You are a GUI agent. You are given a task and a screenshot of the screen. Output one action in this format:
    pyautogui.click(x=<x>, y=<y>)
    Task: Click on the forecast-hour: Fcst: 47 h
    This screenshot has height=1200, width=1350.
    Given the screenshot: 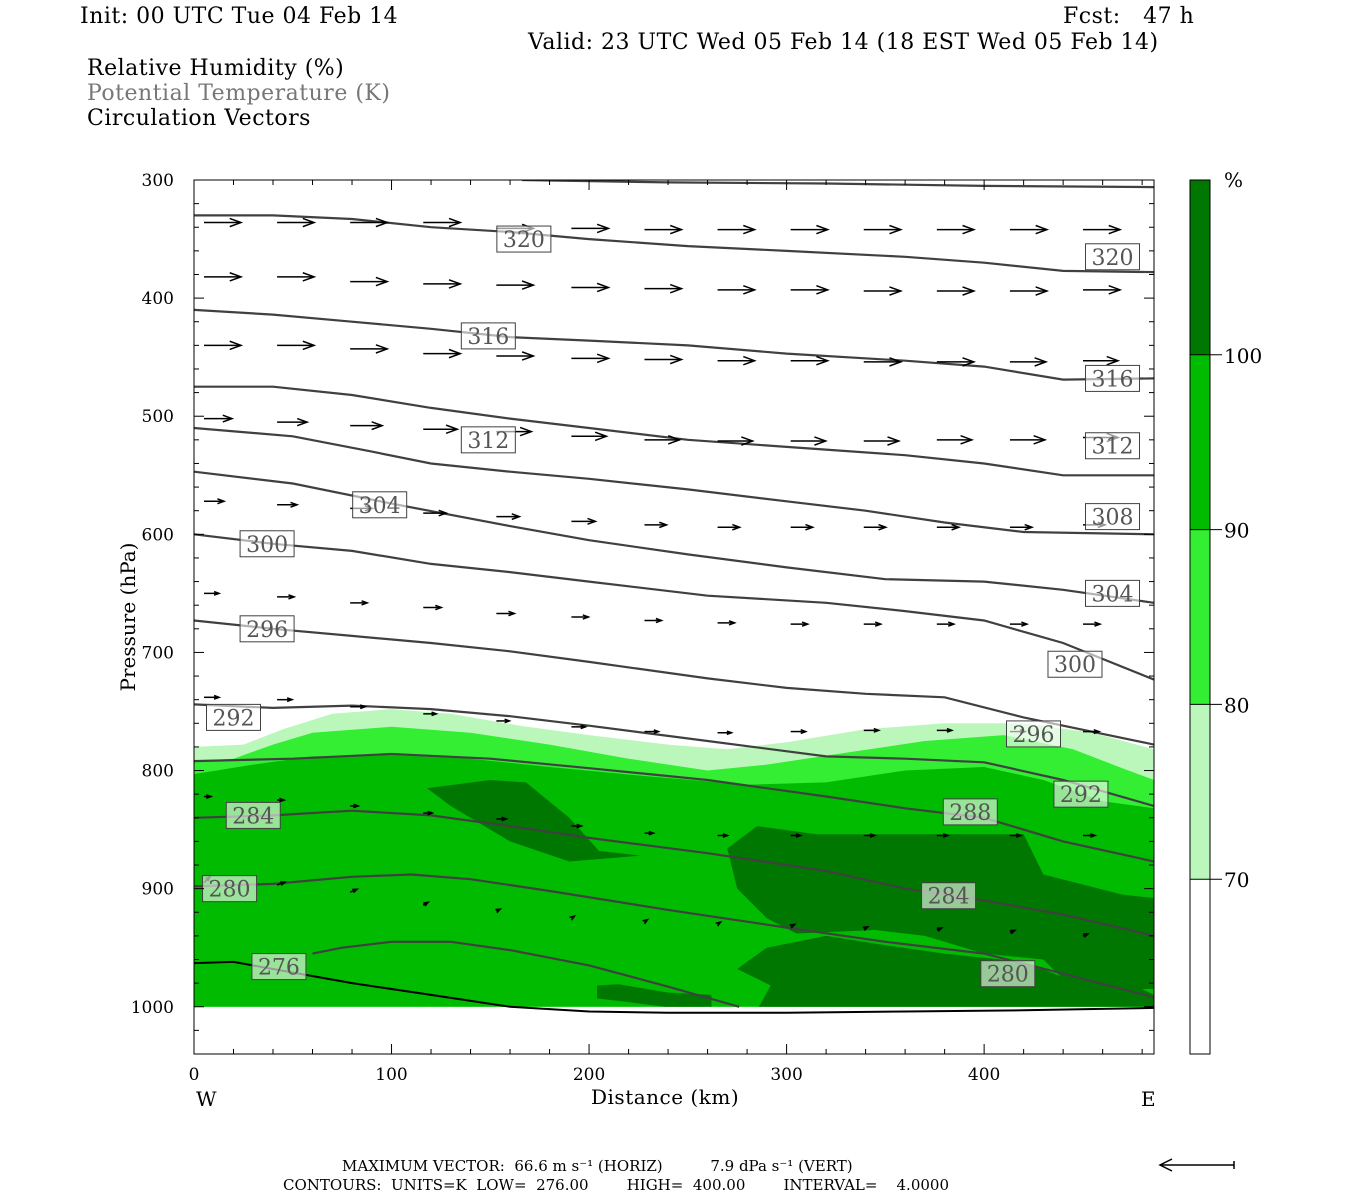 What is the action you would take?
    pyautogui.click(x=1129, y=16)
    